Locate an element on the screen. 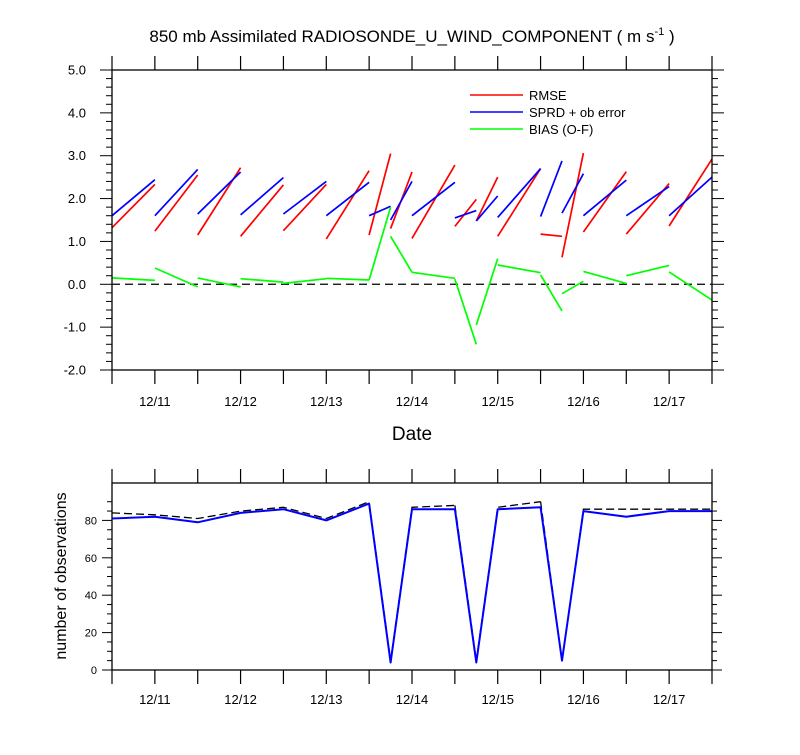 The image size is (800, 755). y-tick-label: 40 is located at coordinates (91, 596).